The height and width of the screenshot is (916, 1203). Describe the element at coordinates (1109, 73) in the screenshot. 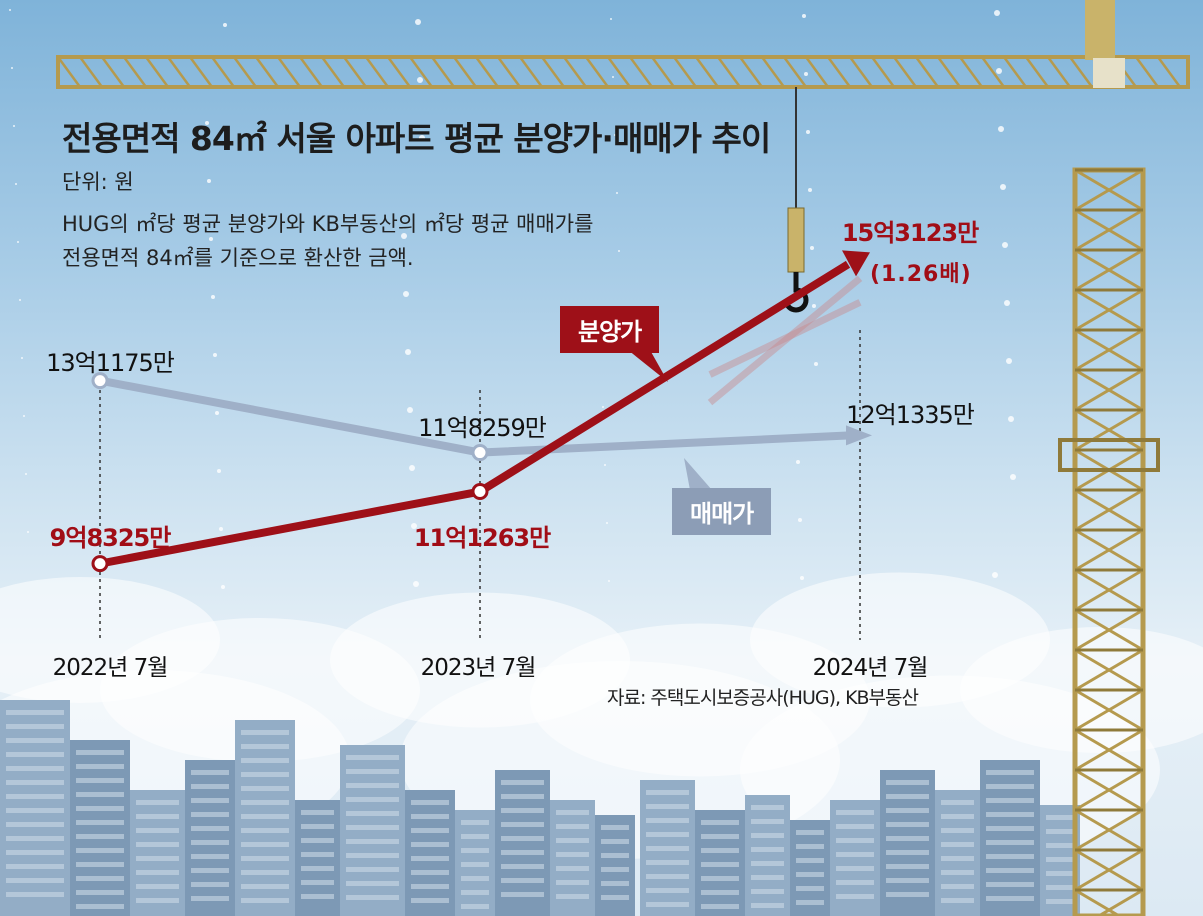

I see `crane-cab` at that location.